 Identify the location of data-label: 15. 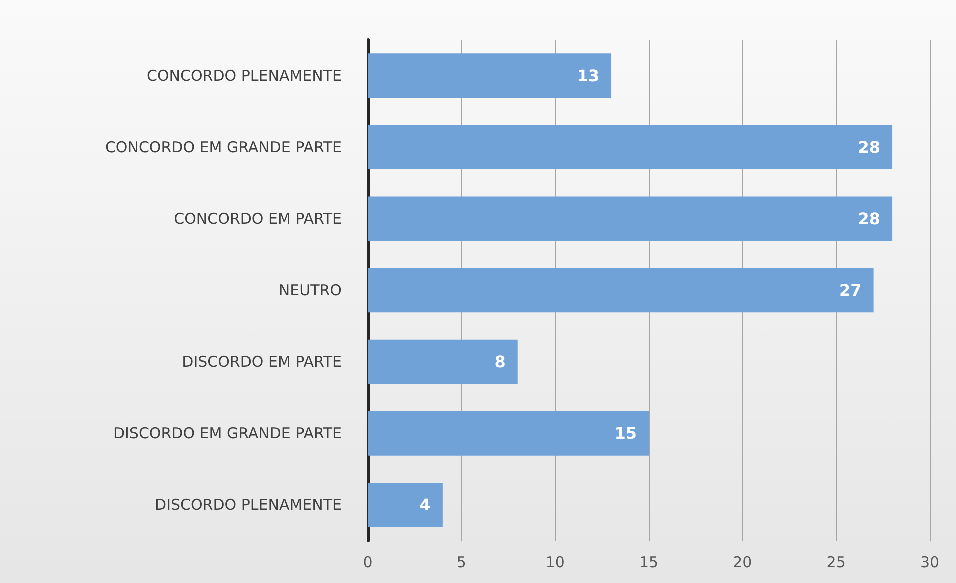
(625, 434).